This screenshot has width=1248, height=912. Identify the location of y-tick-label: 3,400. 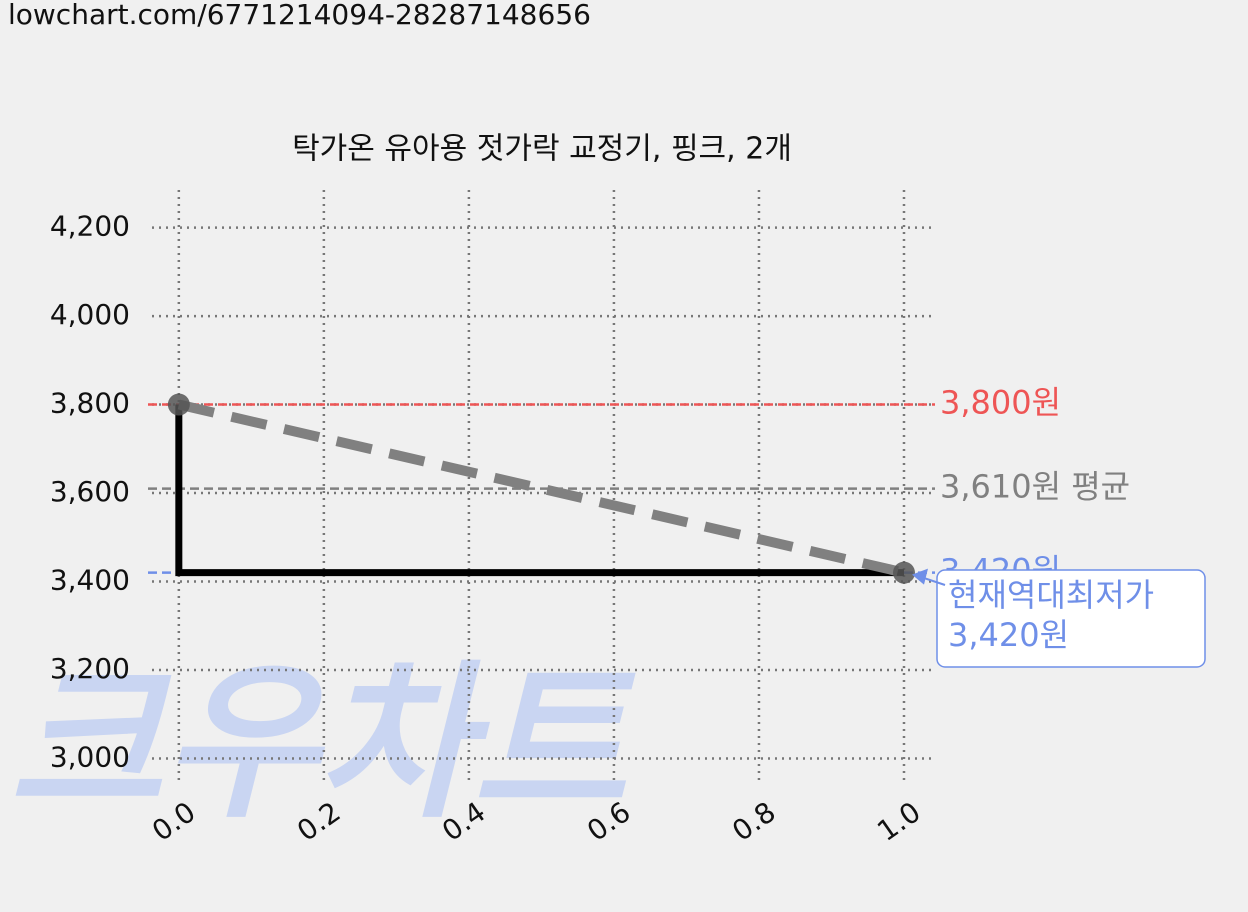
(90, 580).